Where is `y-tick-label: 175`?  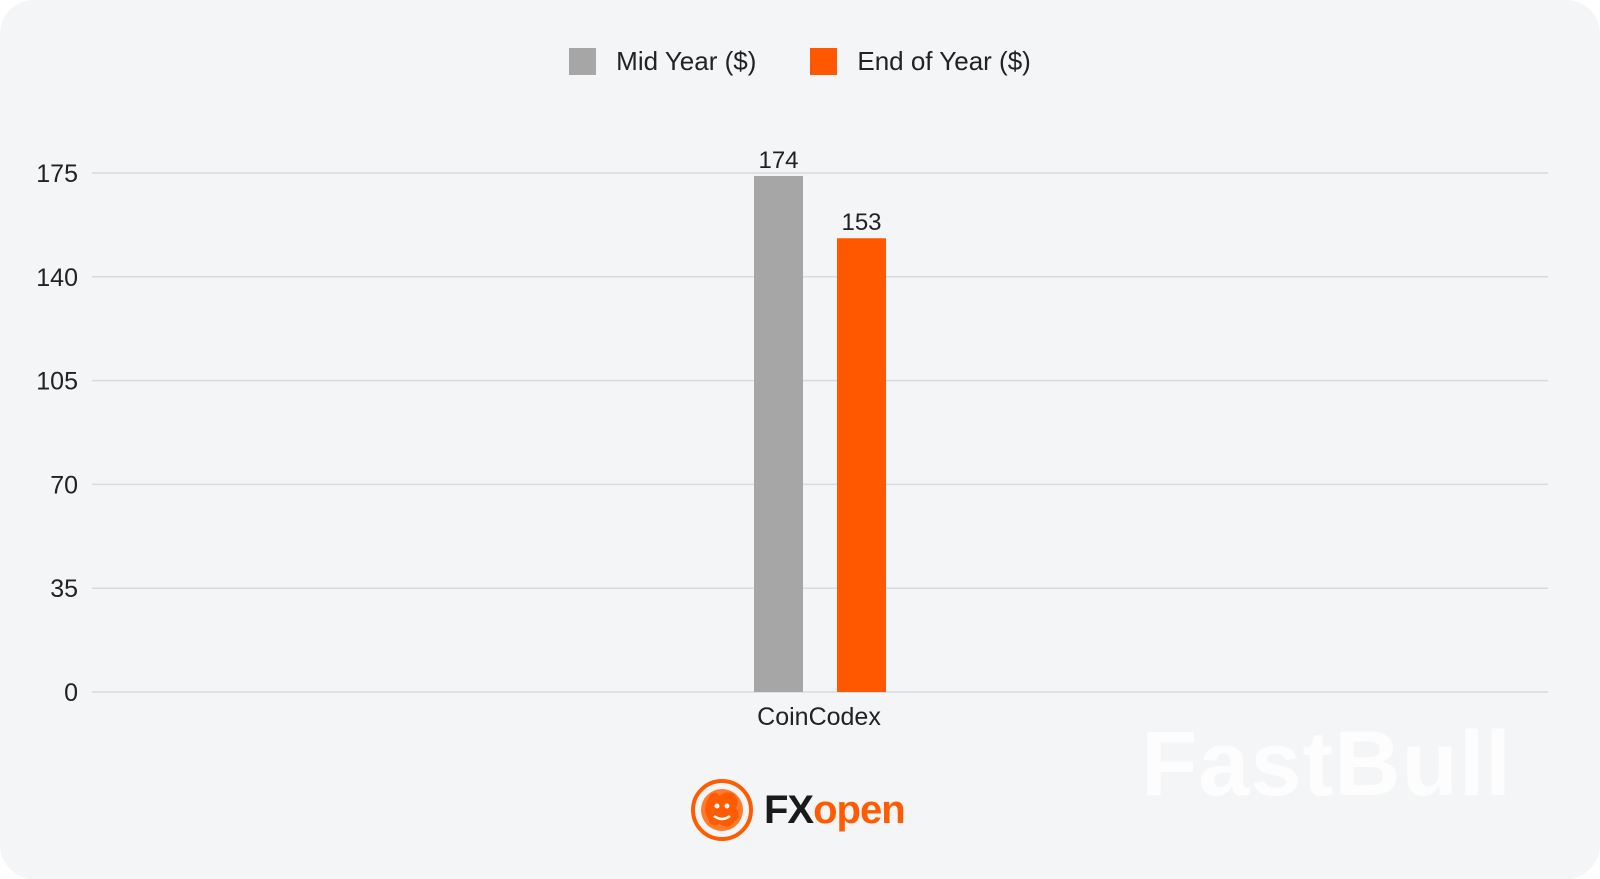 y-tick-label: 175 is located at coordinates (57, 174).